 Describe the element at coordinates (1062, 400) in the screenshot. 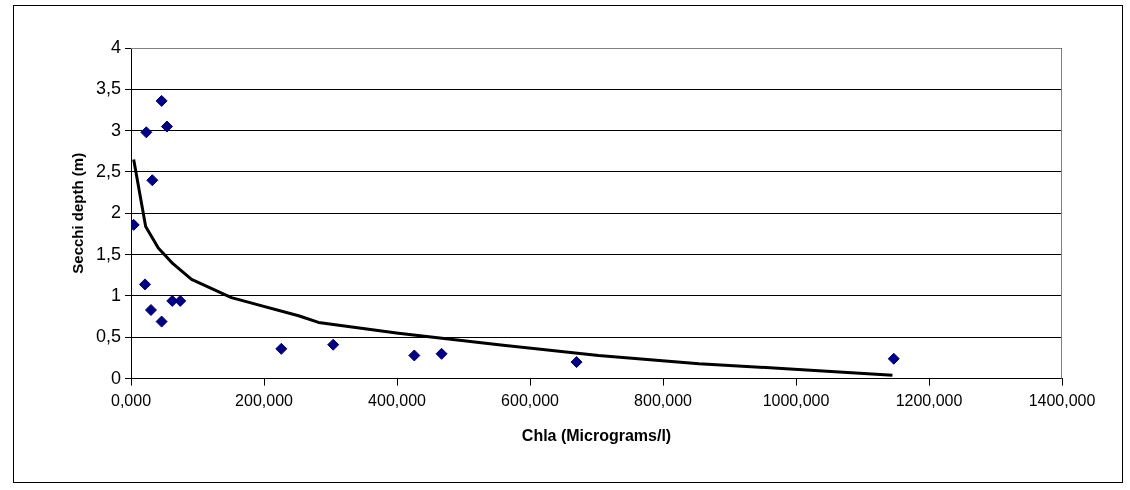

I see `x-tick-label: 1400,000` at that location.